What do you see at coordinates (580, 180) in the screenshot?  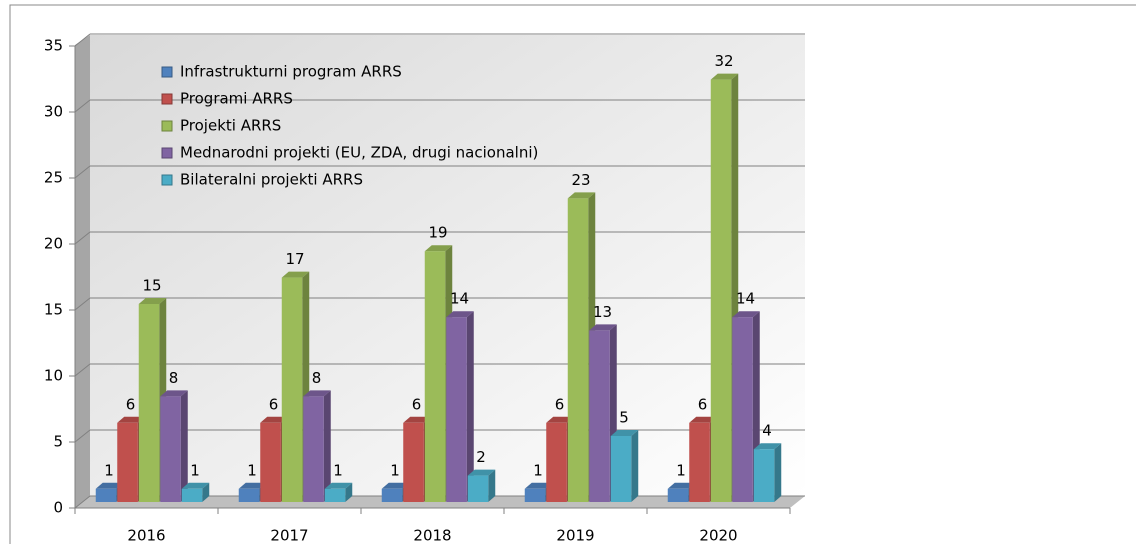 I see `data-label: 23` at bounding box center [580, 180].